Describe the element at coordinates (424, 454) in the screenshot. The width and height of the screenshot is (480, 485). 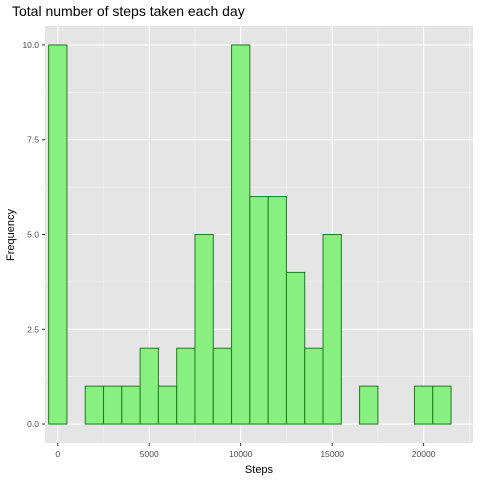
I see `x-tick-label: 20000` at that location.